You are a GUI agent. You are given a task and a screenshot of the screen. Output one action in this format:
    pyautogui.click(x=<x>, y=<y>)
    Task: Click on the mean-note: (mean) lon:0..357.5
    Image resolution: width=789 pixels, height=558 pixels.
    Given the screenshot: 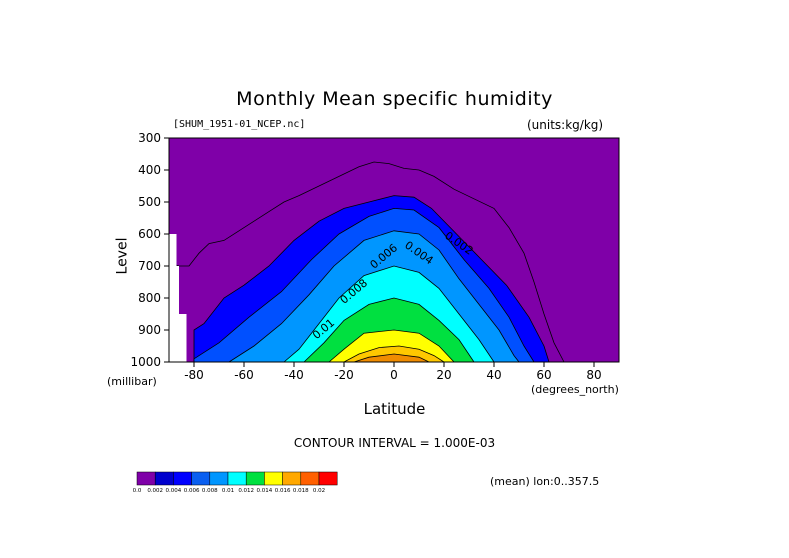 What is the action you would take?
    pyautogui.click(x=545, y=481)
    